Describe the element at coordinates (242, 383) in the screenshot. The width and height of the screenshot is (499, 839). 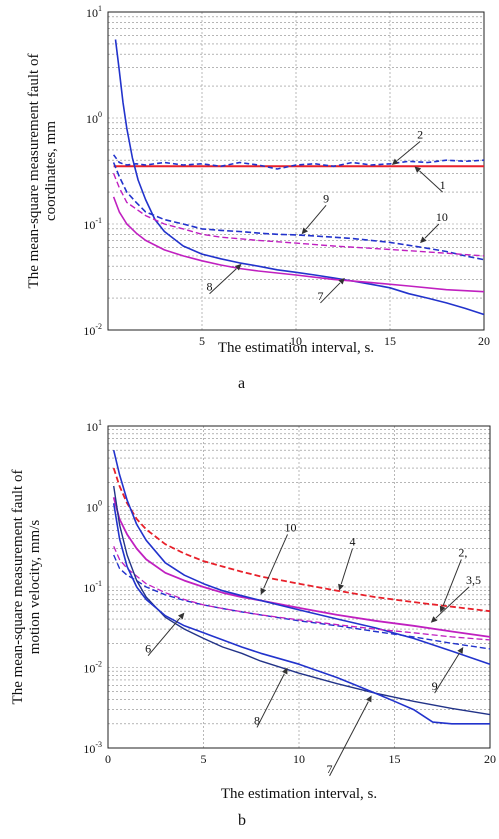
I see `panel-label-a: a` at that location.